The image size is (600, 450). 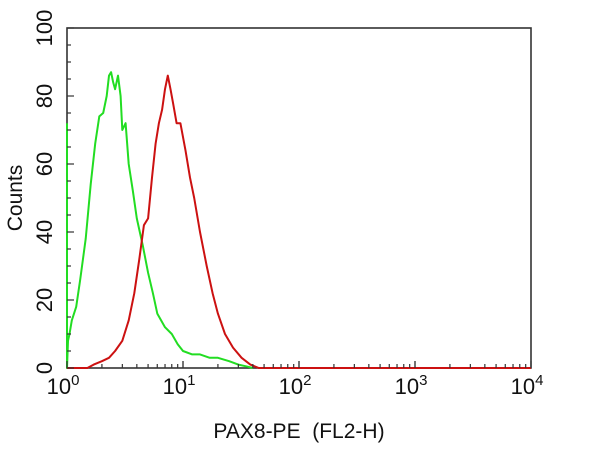 What do you see at coordinates (44, 192) in the screenshot?
I see `y-axis-tick-labels: 0 20 40 60 80 100` at bounding box center [44, 192].